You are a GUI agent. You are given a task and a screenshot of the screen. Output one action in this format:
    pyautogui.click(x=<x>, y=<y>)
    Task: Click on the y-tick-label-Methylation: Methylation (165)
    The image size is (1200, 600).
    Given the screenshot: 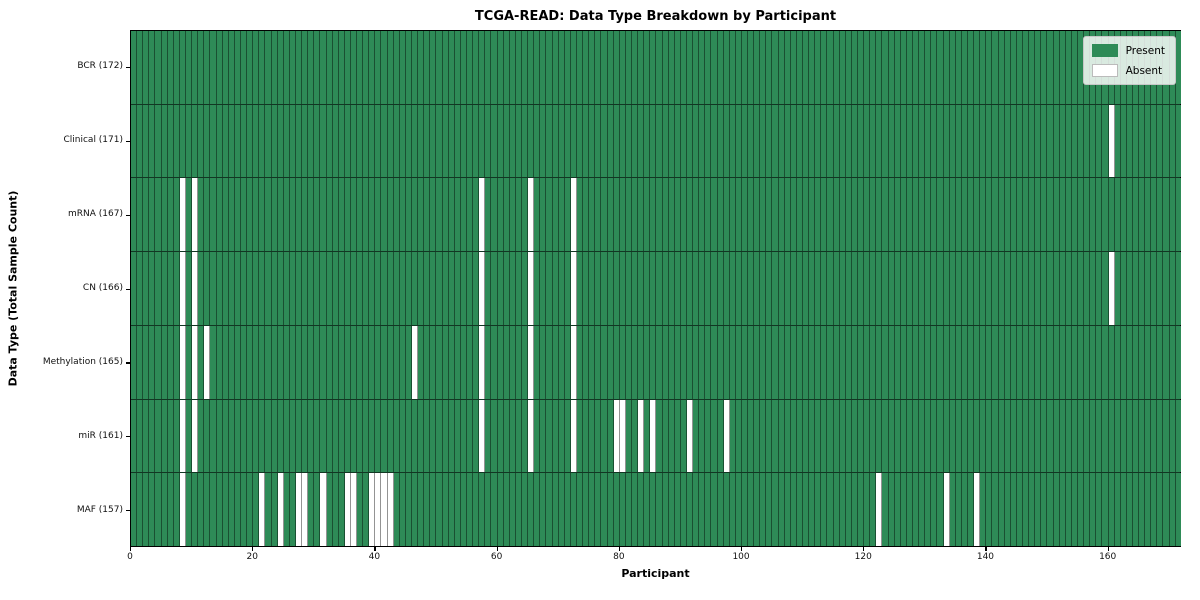 What is the action you would take?
    pyautogui.click(x=82, y=361)
    